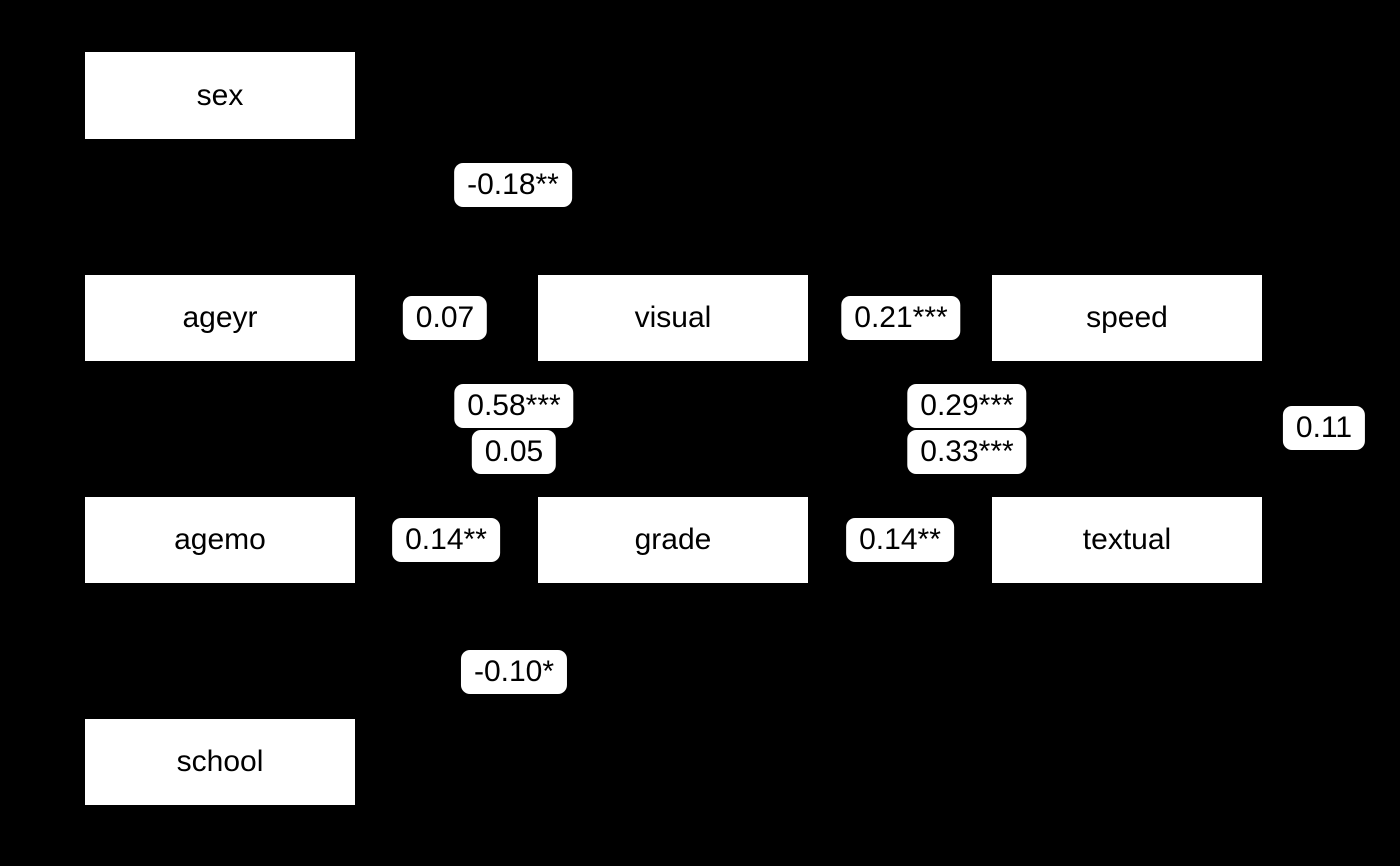 This screenshot has height=866, width=1400. I want to click on edge-label-text: 0.21***, so click(901, 317).